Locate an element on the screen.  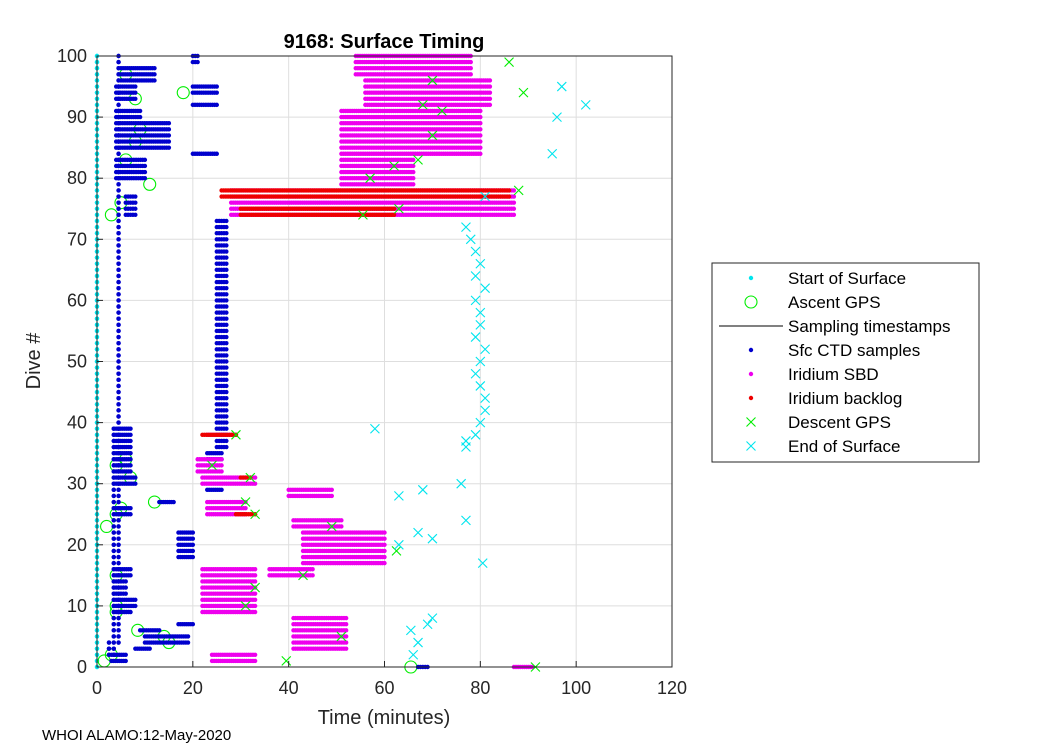
x-tick-label: 20 is located at coordinates (193, 688).